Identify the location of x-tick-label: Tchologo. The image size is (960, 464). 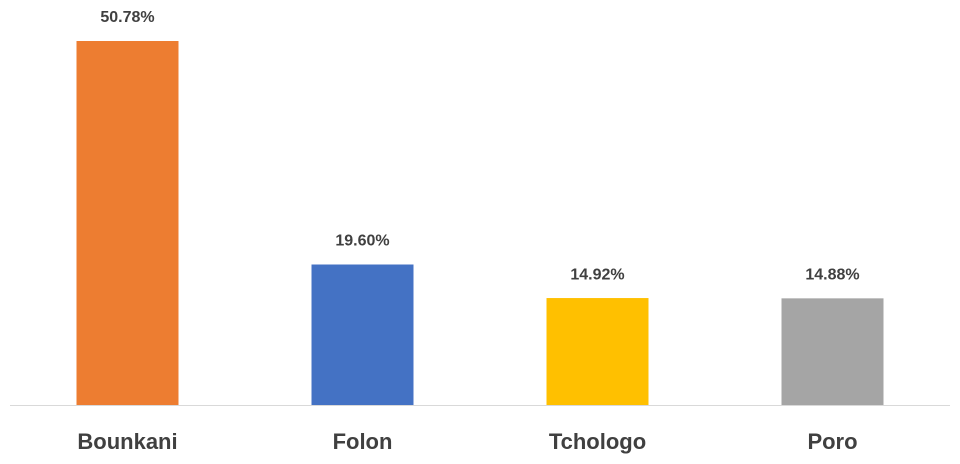
(597, 441).